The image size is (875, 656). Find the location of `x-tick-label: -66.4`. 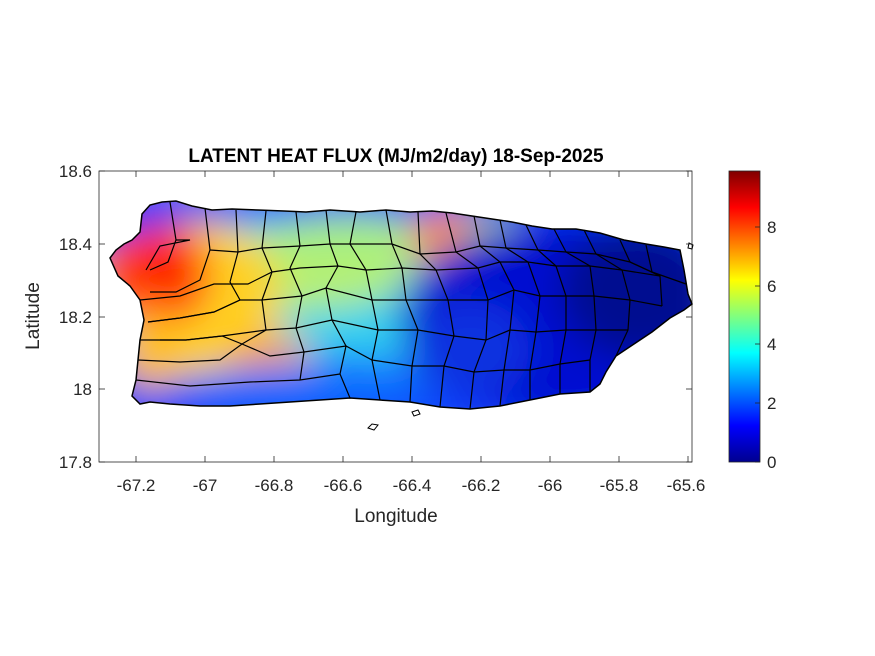

x-tick-label: -66.4 is located at coordinates (412, 485).